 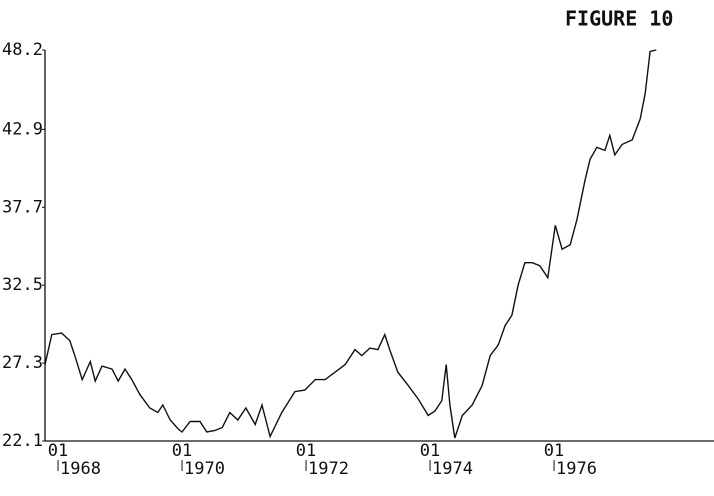 What do you see at coordinates (22, 285) in the screenshot?
I see `y-tick-label: 32.5` at bounding box center [22, 285].